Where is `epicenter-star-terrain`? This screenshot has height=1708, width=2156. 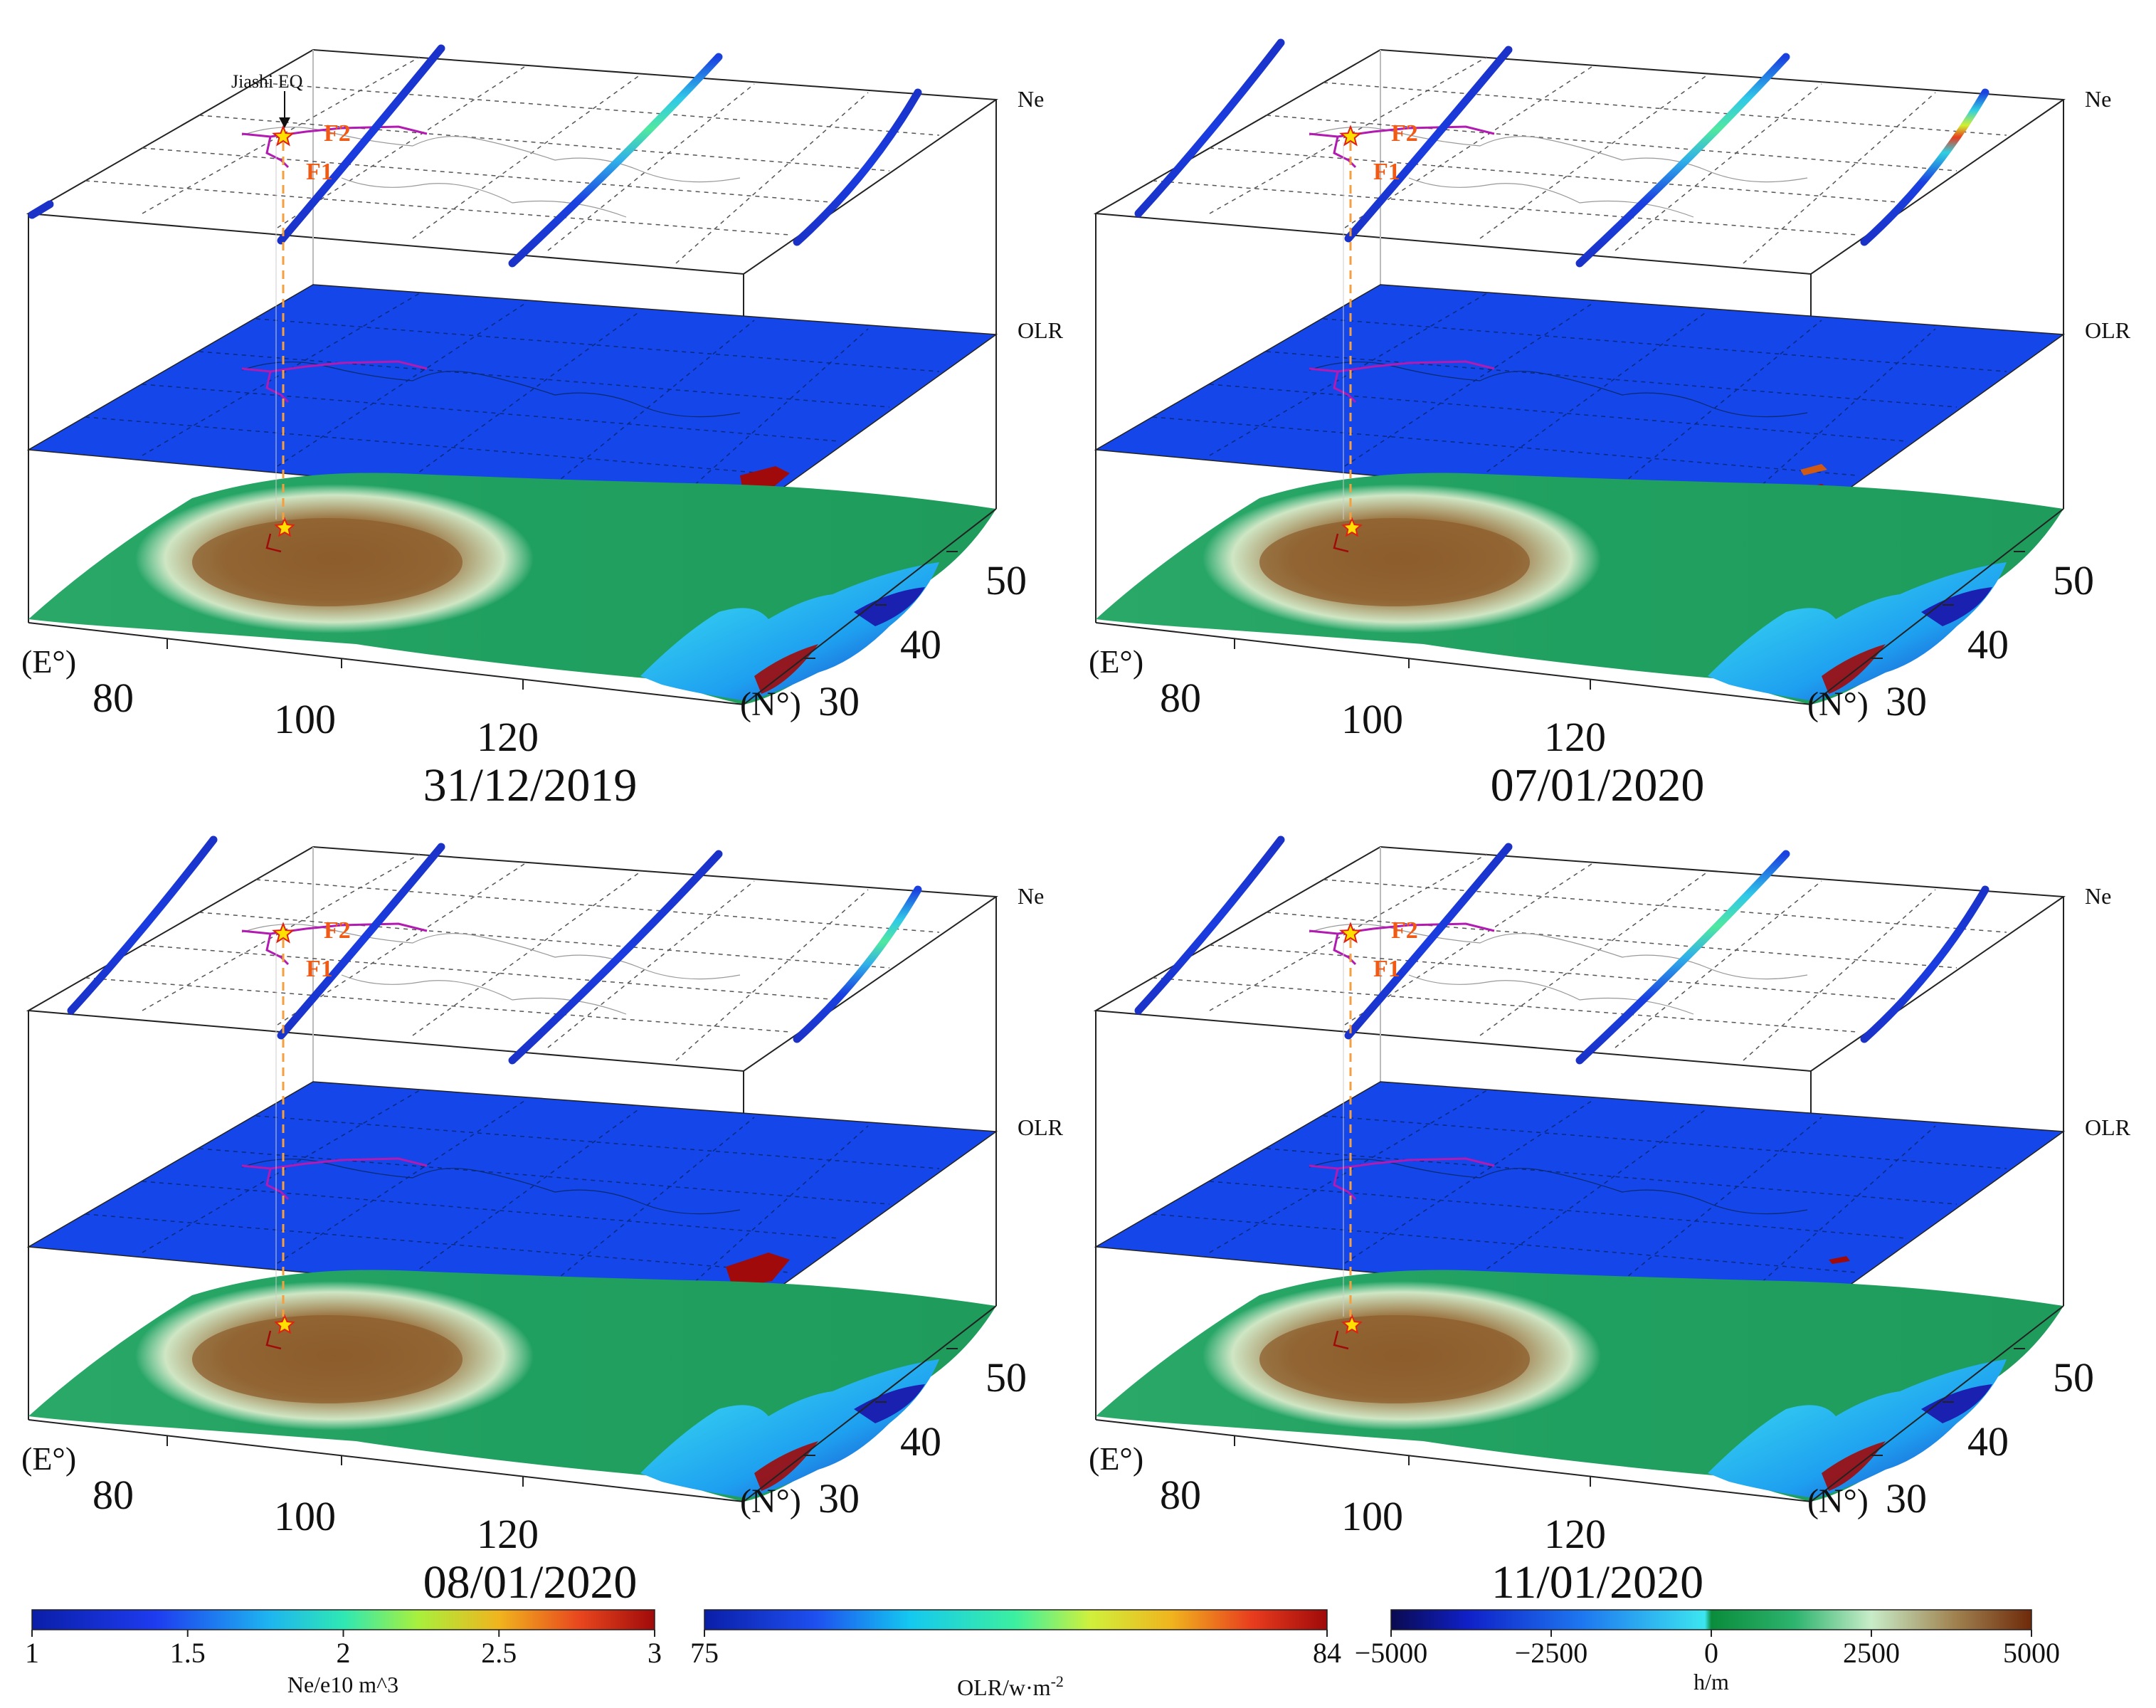 epicenter-star-terrain is located at coordinates (1352, 527).